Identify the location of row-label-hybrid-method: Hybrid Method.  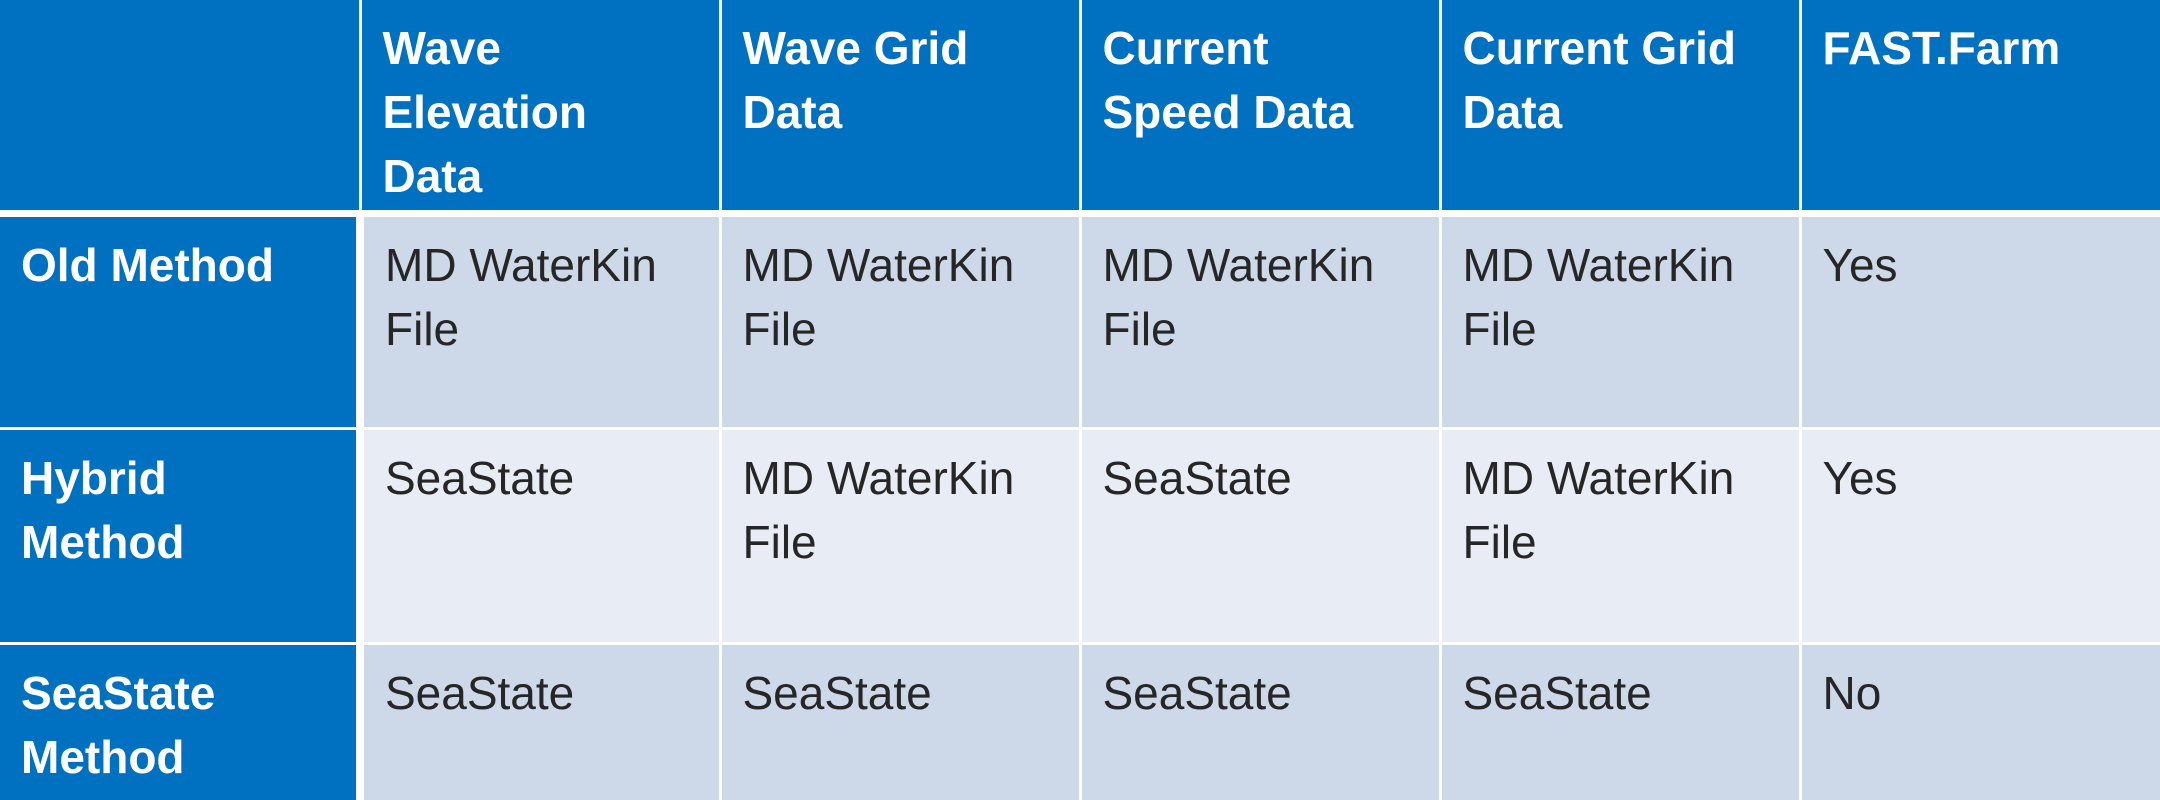
(182, 536).